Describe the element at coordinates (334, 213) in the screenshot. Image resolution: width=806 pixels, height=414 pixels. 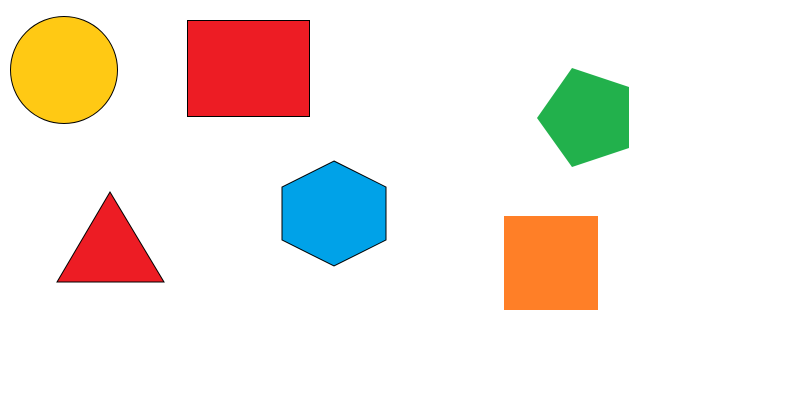
I see `blue-hexagon` at that location.